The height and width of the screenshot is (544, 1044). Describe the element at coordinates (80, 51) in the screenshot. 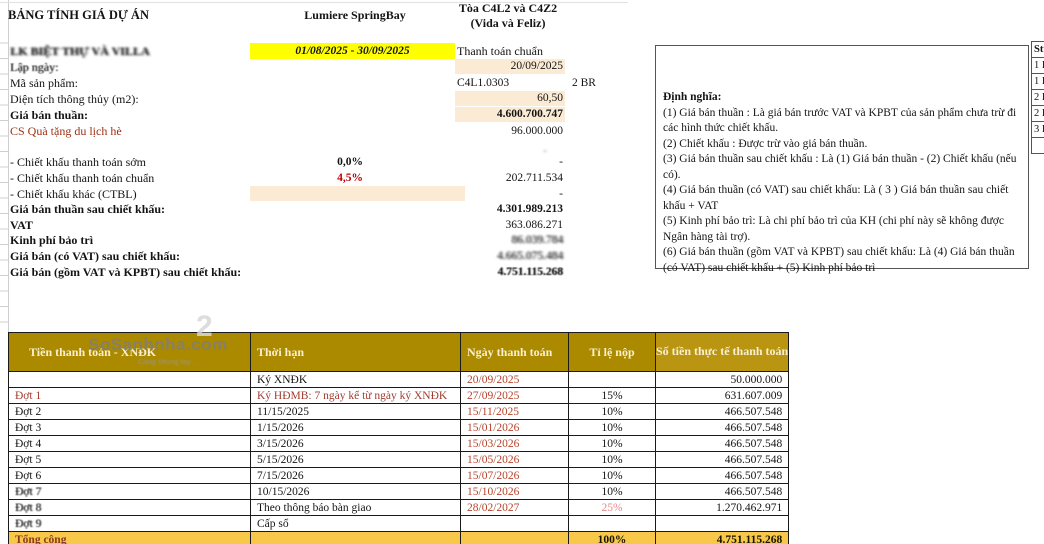

I see `policy-label: LK BIỆT THỰ VÀ VILLA` at that location.